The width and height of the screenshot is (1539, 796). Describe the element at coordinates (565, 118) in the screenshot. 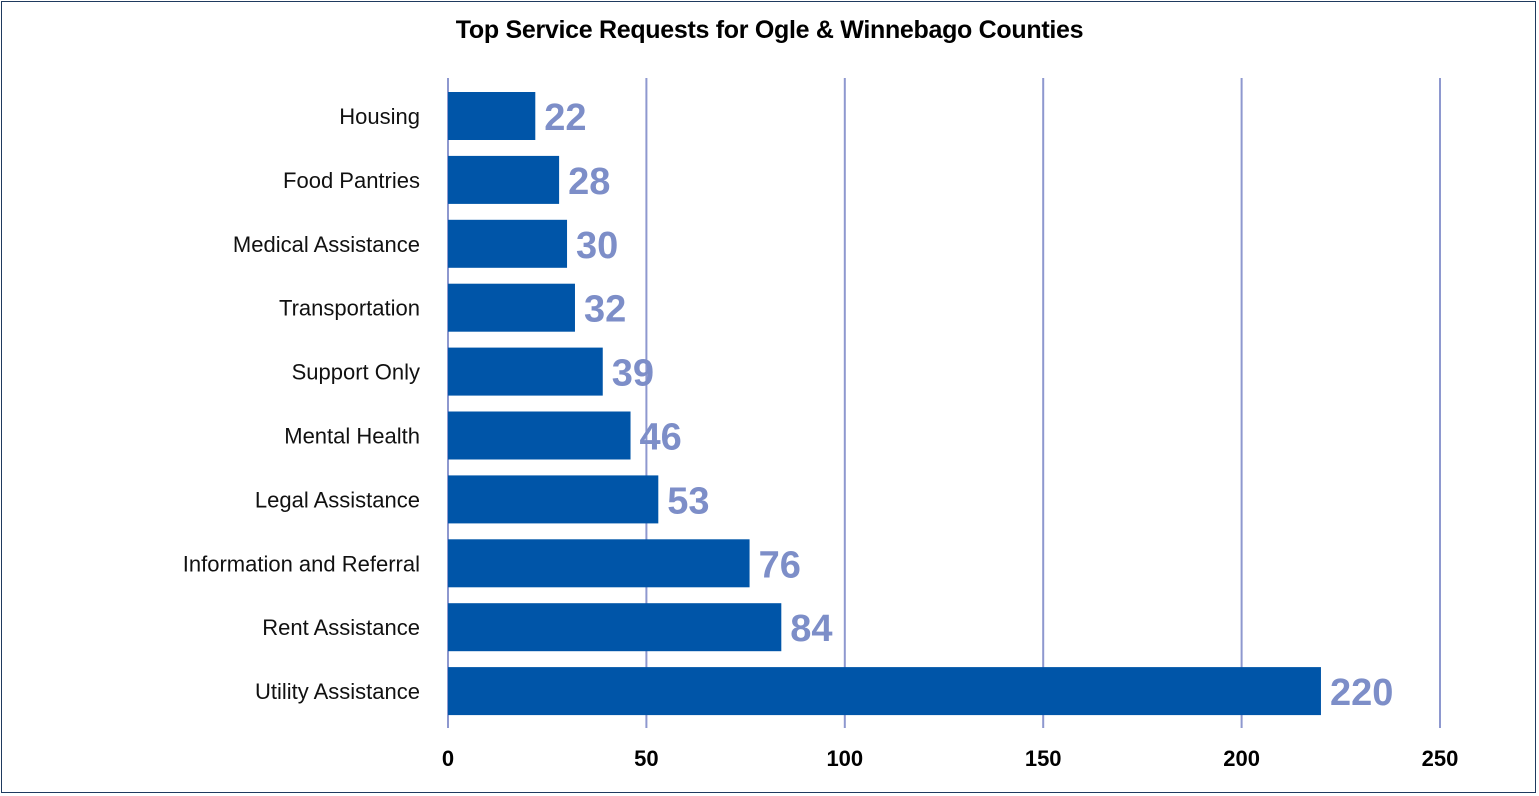

I see `data-label: 22` at that location.